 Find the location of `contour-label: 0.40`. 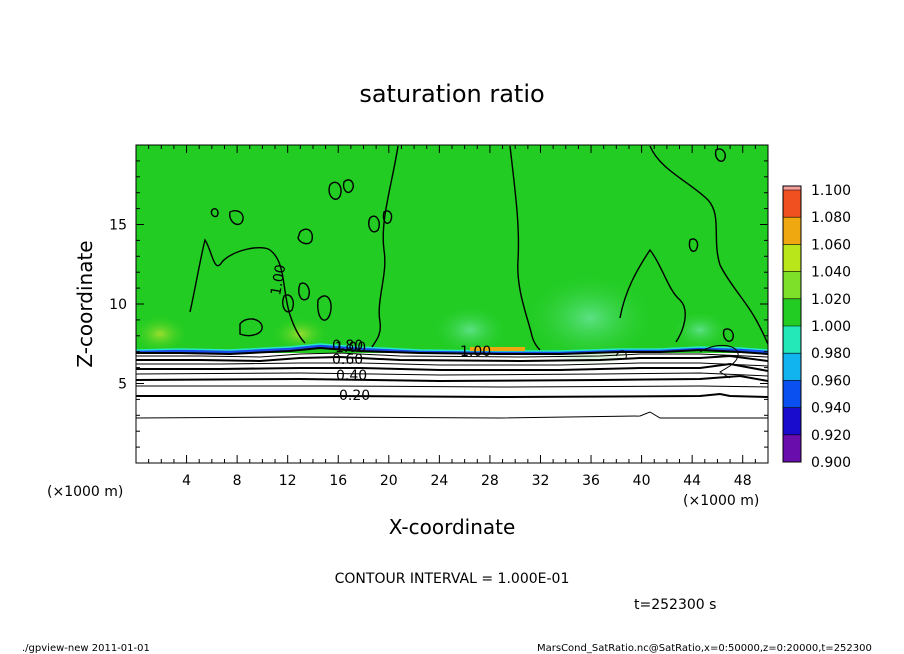

contour-label: 0.40 is located at coordinates (351, 376).